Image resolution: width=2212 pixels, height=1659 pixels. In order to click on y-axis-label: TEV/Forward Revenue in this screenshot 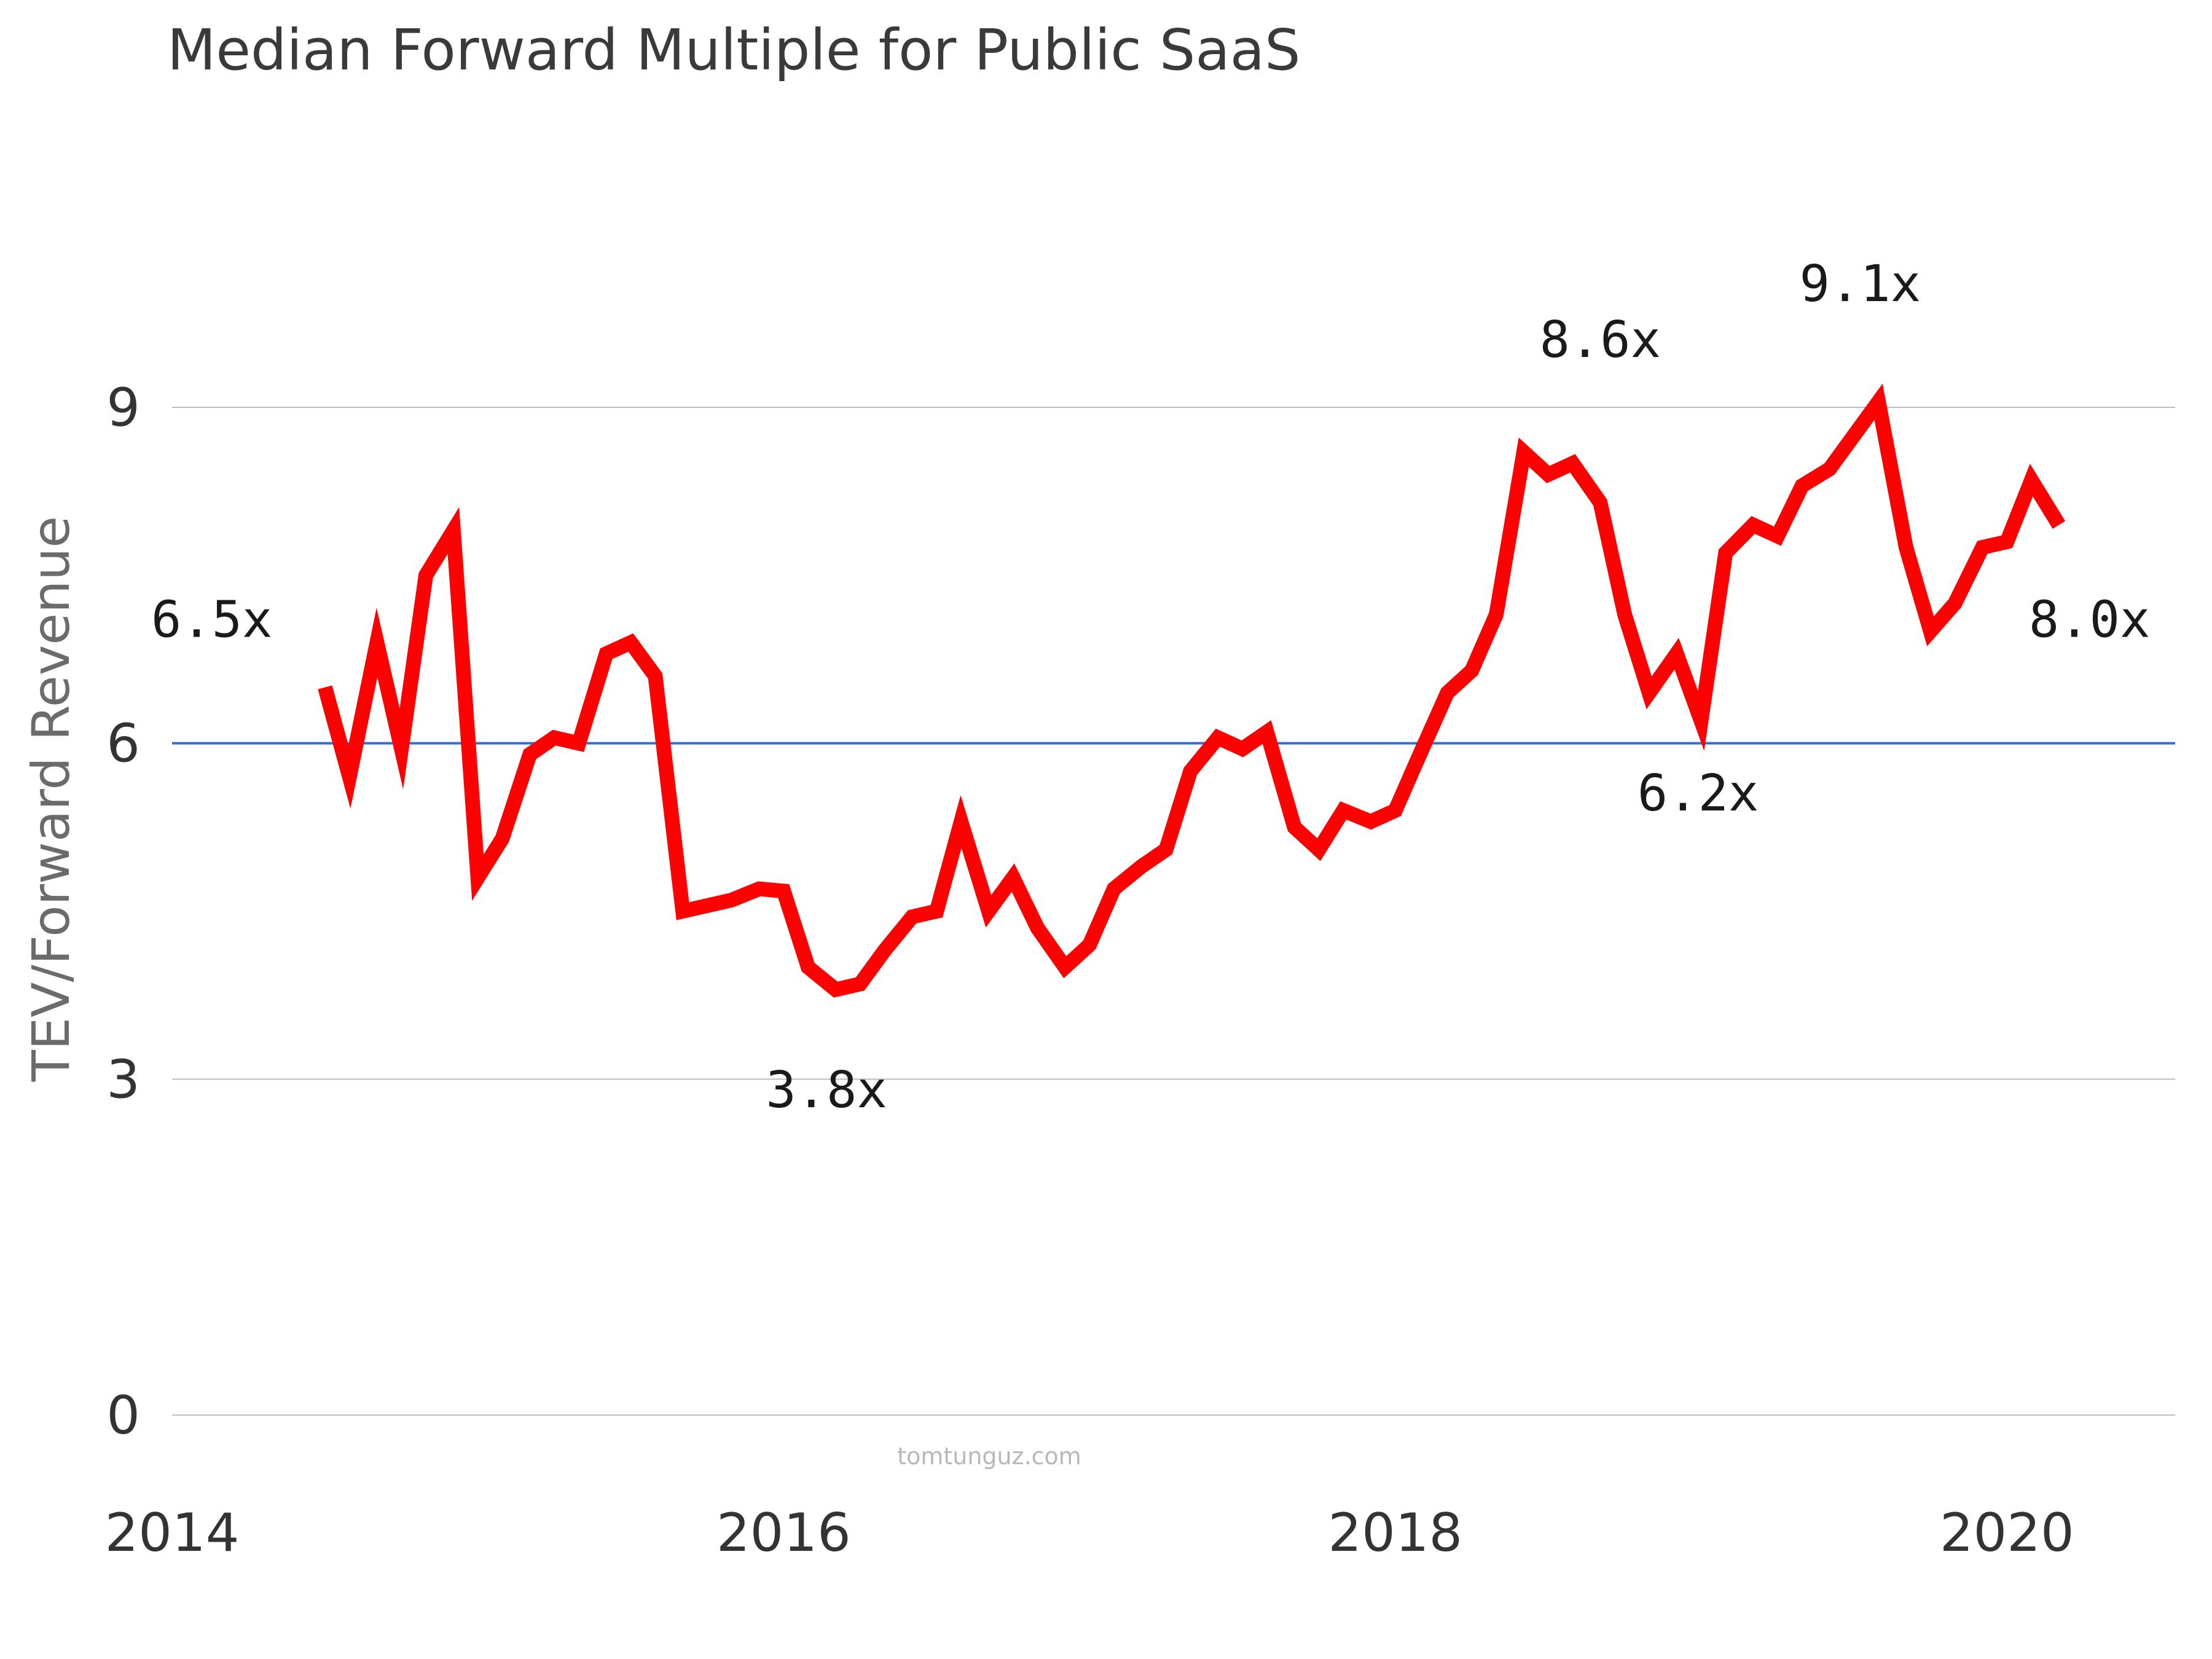, I will do `click(51, 799)`.